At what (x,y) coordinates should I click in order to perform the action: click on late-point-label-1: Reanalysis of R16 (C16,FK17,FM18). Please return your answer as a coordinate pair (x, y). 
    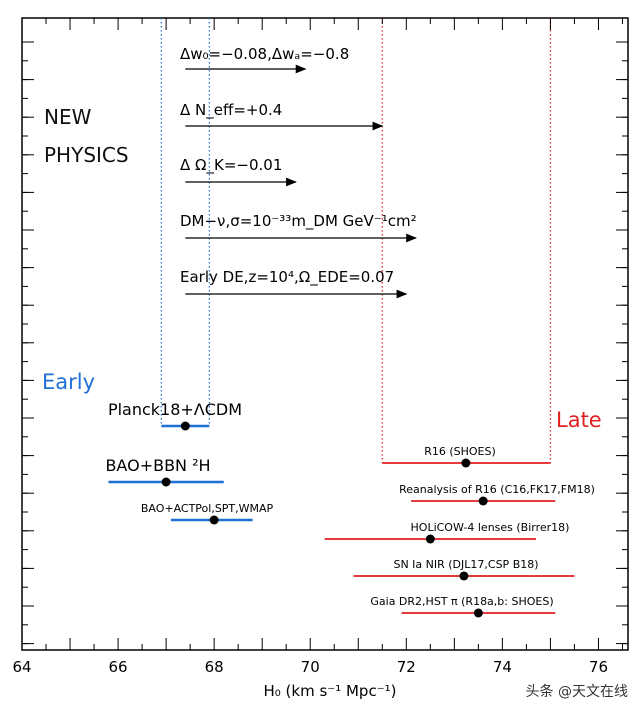
    Looking at the image, I should click on (497, 489).